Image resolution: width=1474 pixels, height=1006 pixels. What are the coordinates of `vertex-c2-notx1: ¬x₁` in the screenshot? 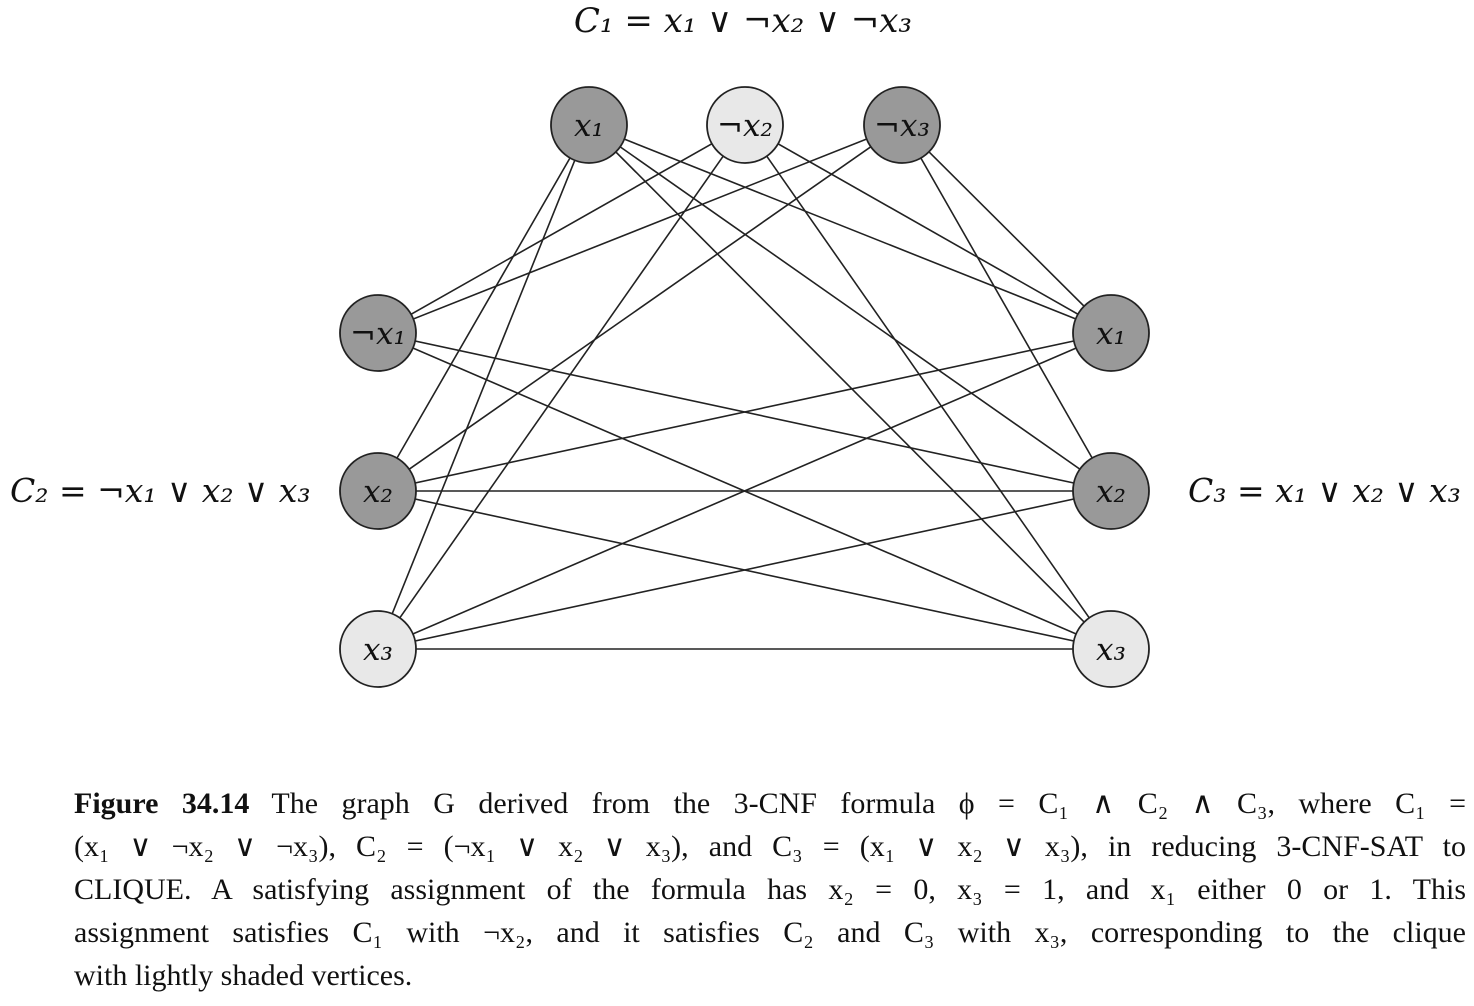 It's located at (378, 333).